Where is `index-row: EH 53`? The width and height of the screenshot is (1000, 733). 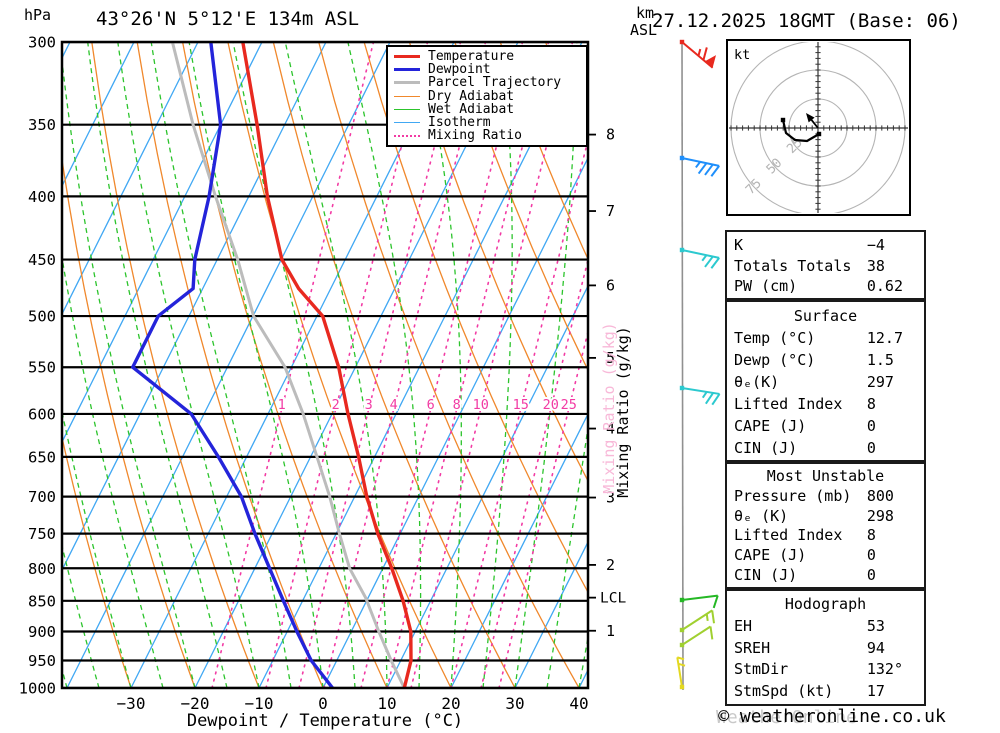 index-row: EH 53 is located at coordinates (825, 627).